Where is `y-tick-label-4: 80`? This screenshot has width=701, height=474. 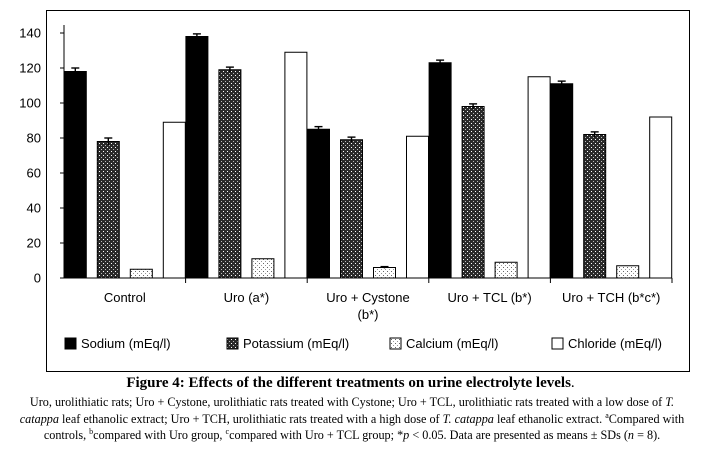
y-tick-label-4: 80 is located at coordinates (34, 138).